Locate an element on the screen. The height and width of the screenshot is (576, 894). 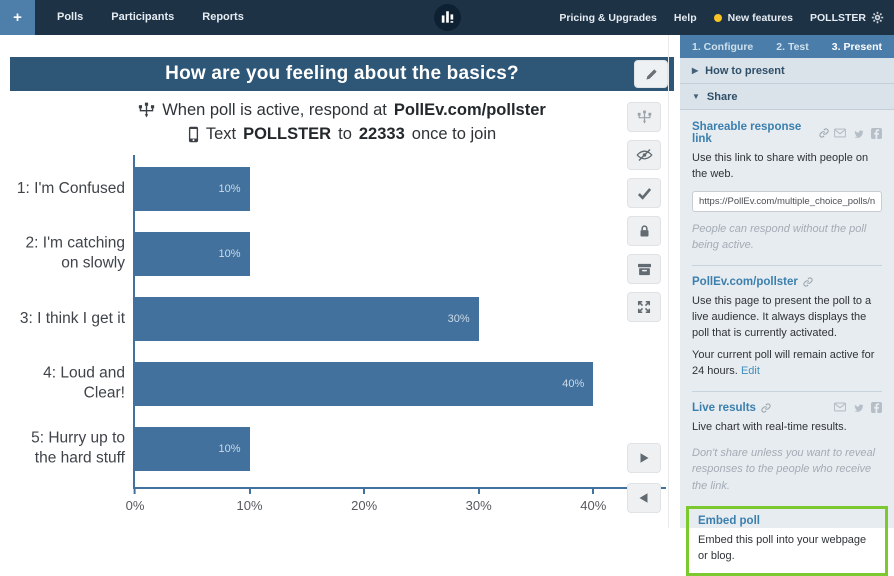
edit-title-button is located at coordinates (651, 74).